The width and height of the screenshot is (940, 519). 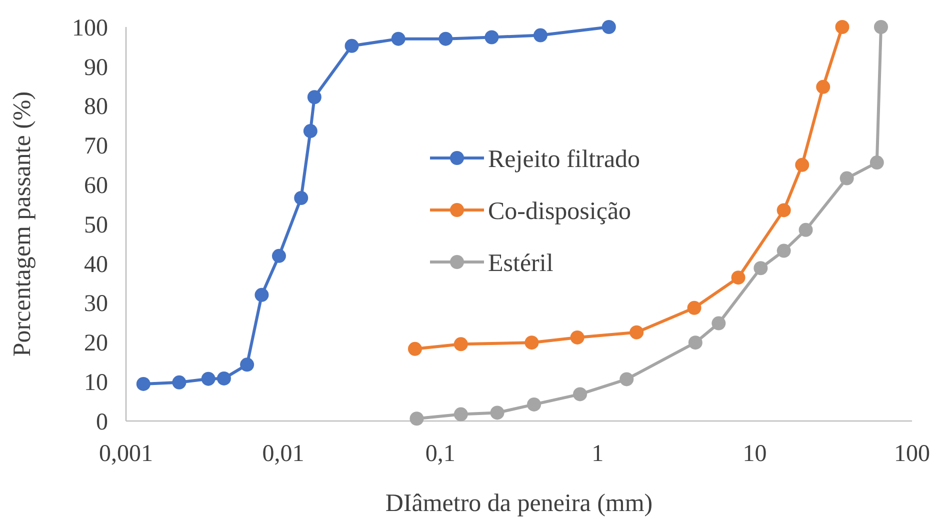 I want to click on x-tick-label: 10, so click(x=754, y=454).